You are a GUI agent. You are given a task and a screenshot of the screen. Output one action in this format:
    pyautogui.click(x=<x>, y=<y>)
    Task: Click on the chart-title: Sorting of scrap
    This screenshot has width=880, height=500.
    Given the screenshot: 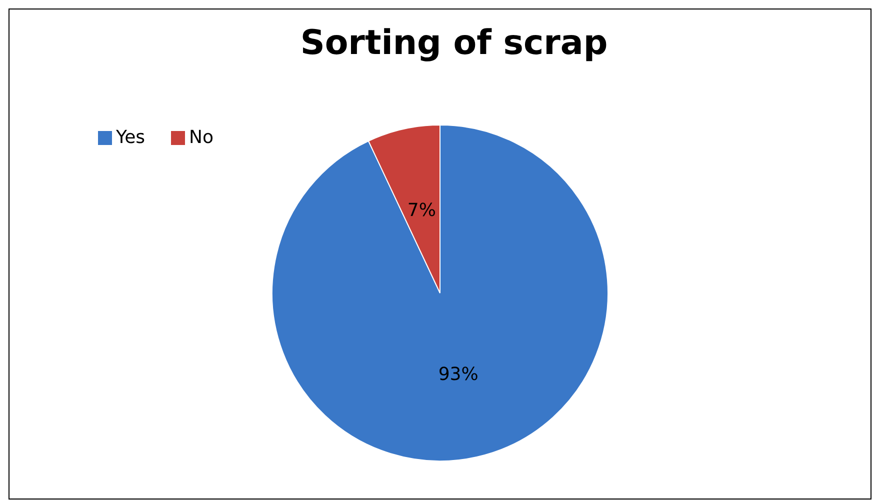 What is the action you would take?
    pyautogui.click(x=454, y=43)
    